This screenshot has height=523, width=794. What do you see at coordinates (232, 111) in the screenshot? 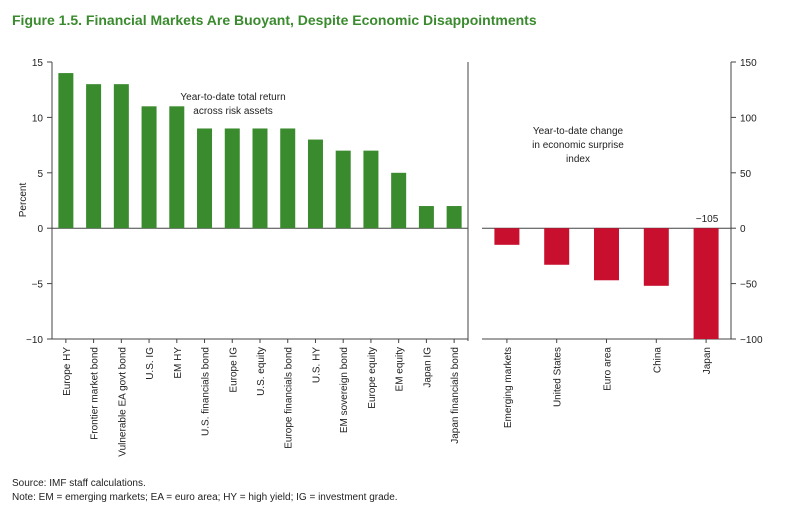
I see `left-panel-title-line-2: across risk assets` at bounding box center [232, 111].